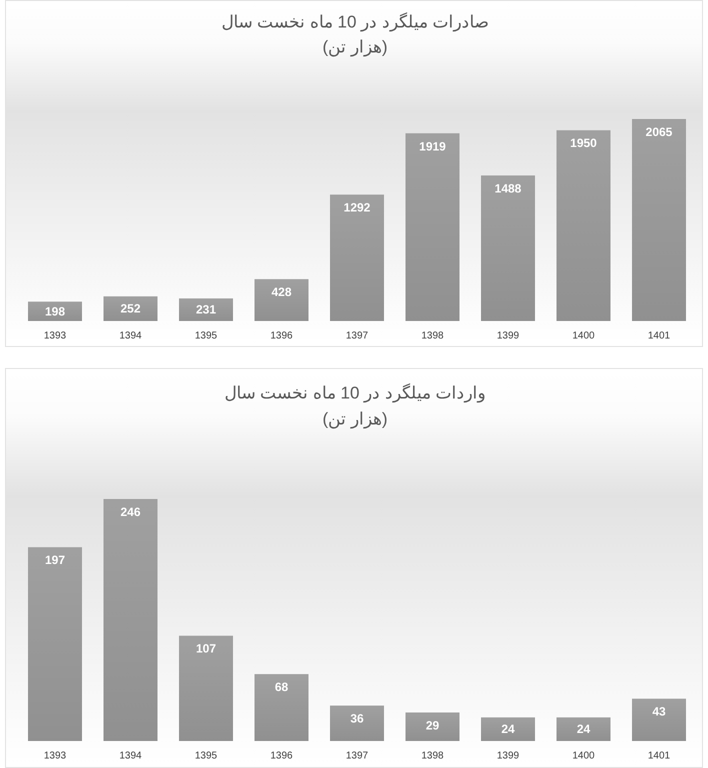 The height and width of the screenshot is (768, 708). What do you see at coordinates (659, 132) in the screenshot?
I see `data-label: 2065` at bounding box center [659, 132].